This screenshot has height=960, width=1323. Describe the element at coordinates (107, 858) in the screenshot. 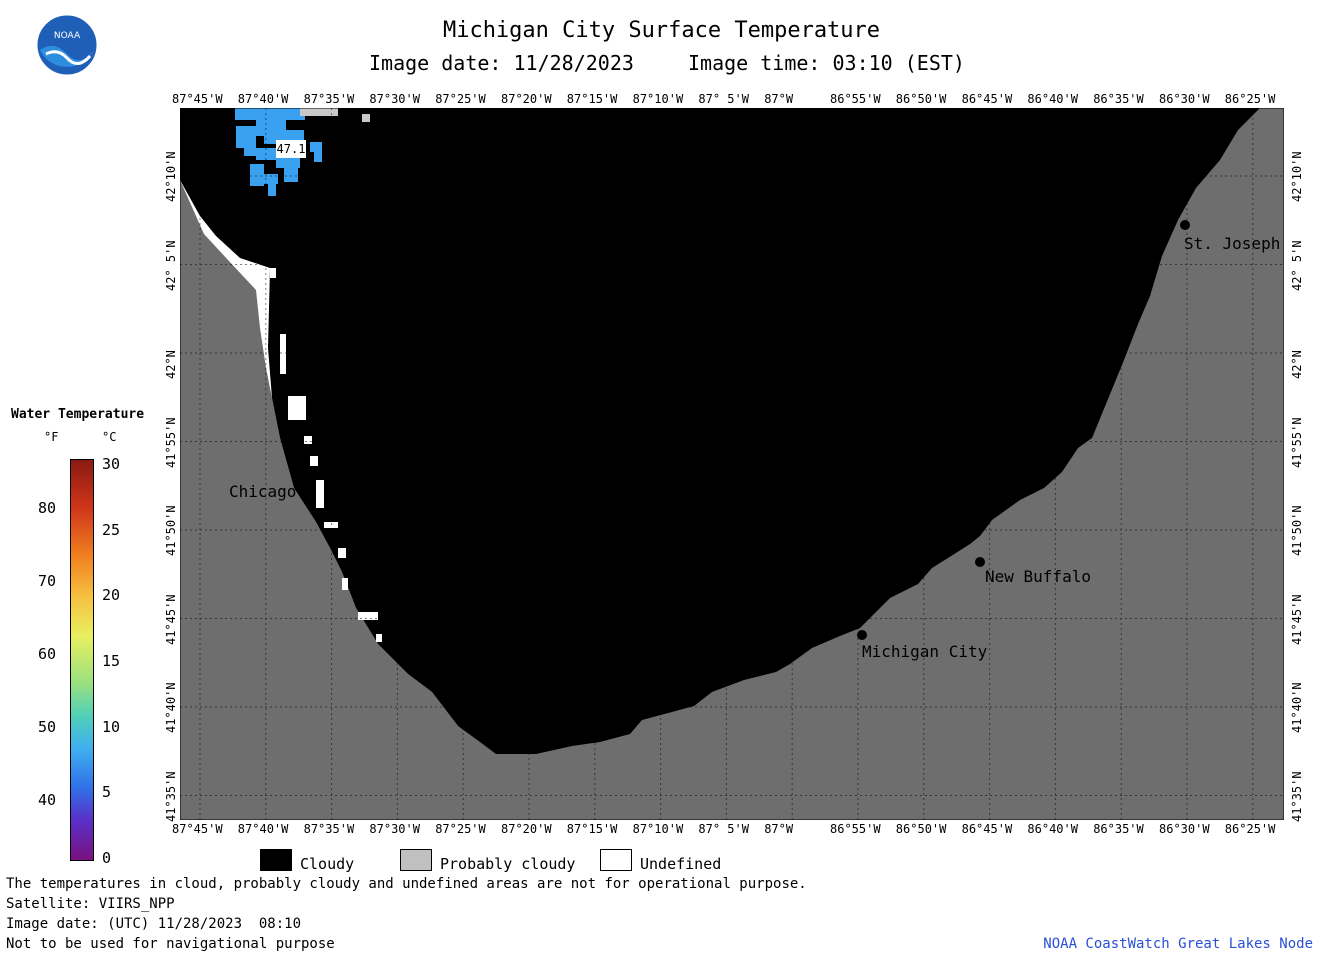

I see `colorbar-tick-celsius: 0` at that location.